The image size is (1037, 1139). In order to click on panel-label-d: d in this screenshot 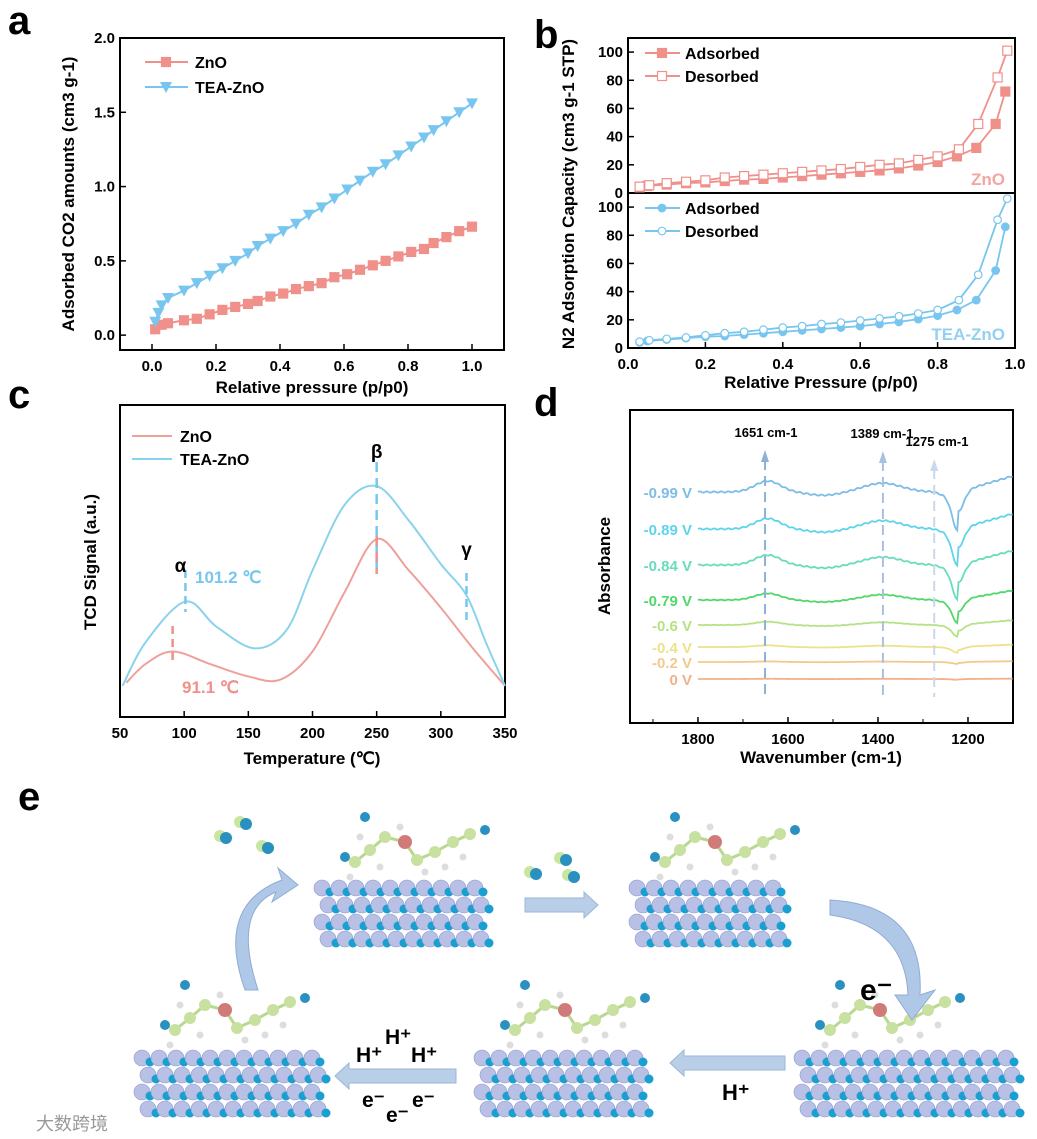, I will do `click(546, 403)`.